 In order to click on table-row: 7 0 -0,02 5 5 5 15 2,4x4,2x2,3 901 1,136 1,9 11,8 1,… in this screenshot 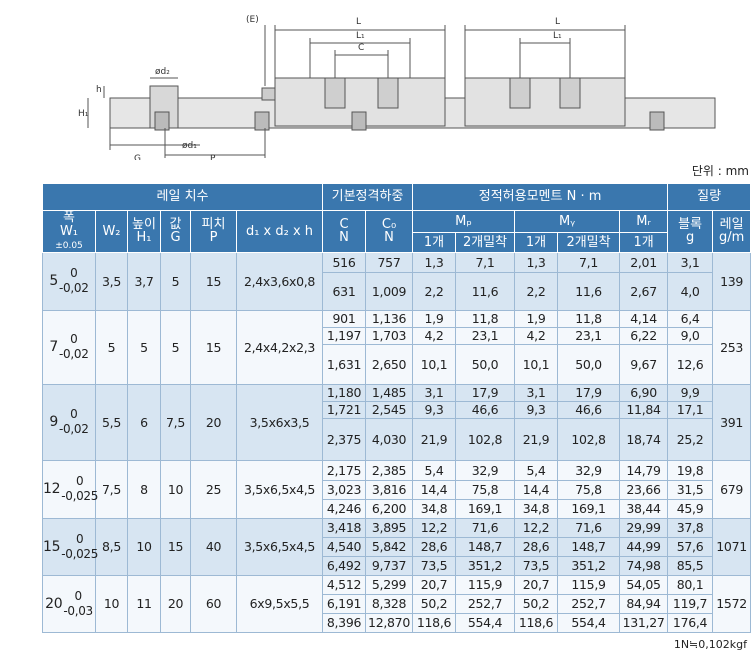, I will do `click(397, 347)`.